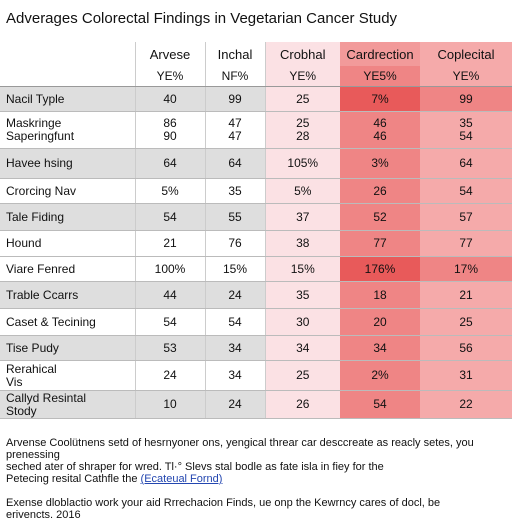 Image resolution: width=512 pixels, height=521 pixels. I want to click on row-label: Havee hsing, so click(67, 163).